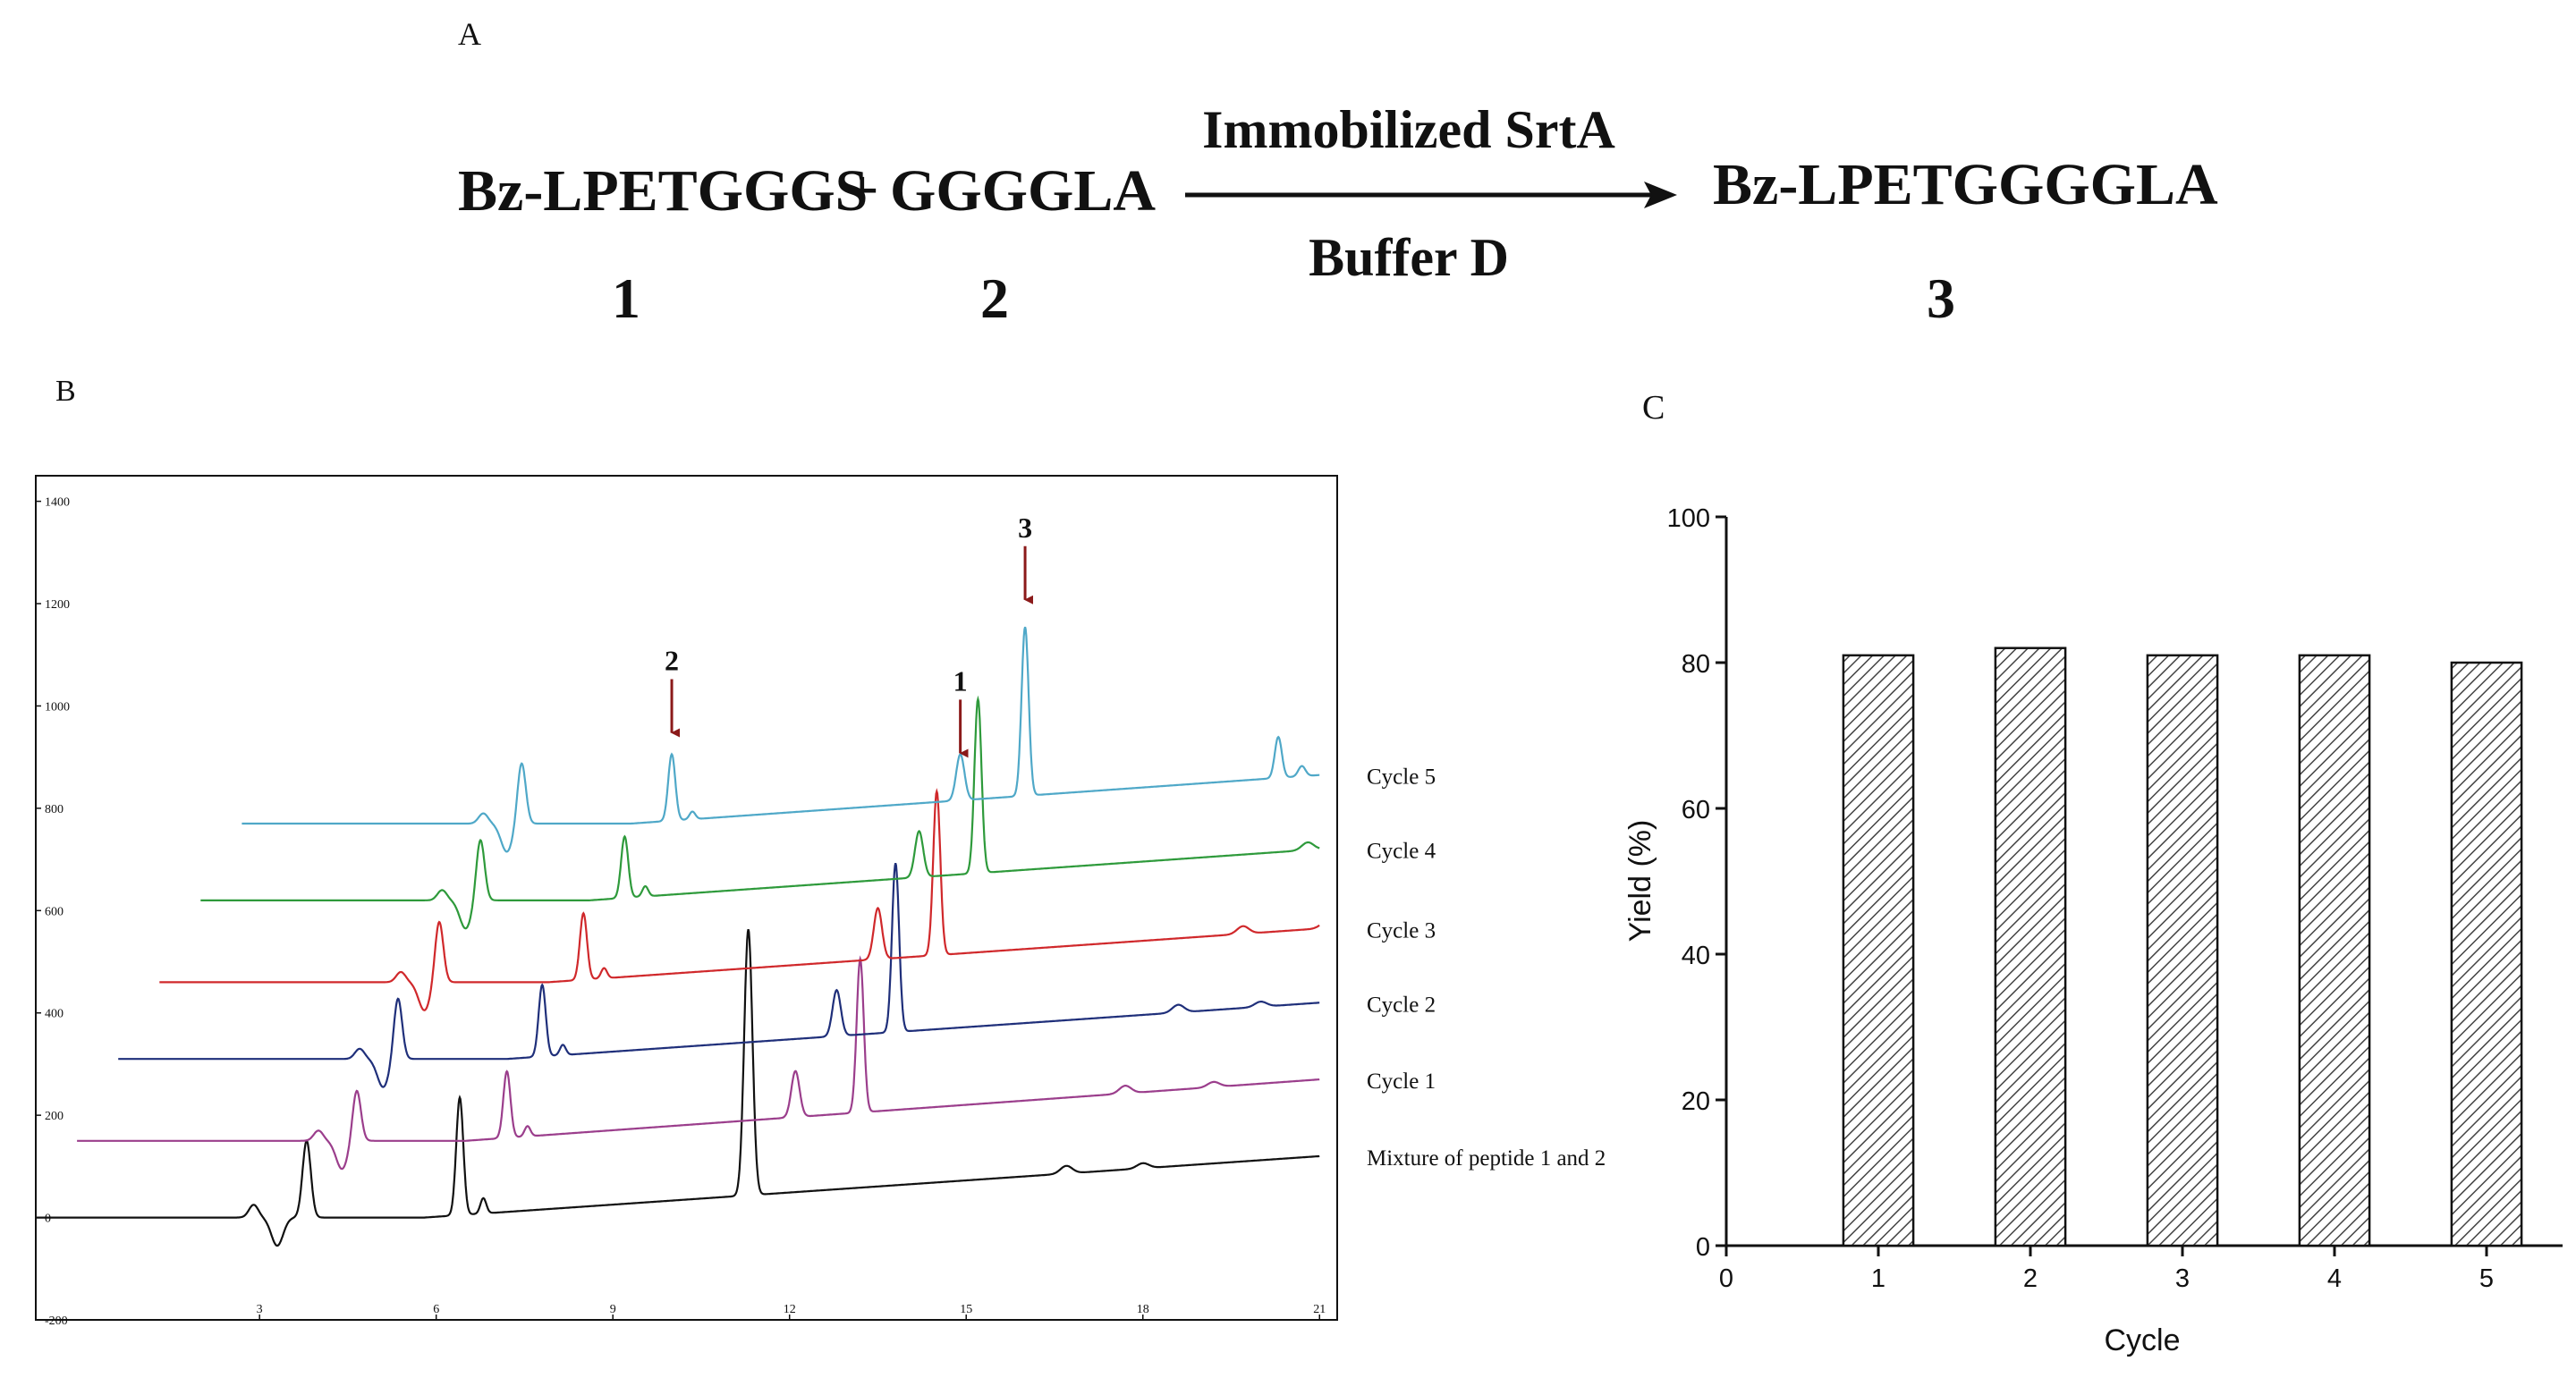 This screenshot has width=2576, height=1378. I want to click on chromatogram-x-tick-label-3: 12, so click(790, 1309).